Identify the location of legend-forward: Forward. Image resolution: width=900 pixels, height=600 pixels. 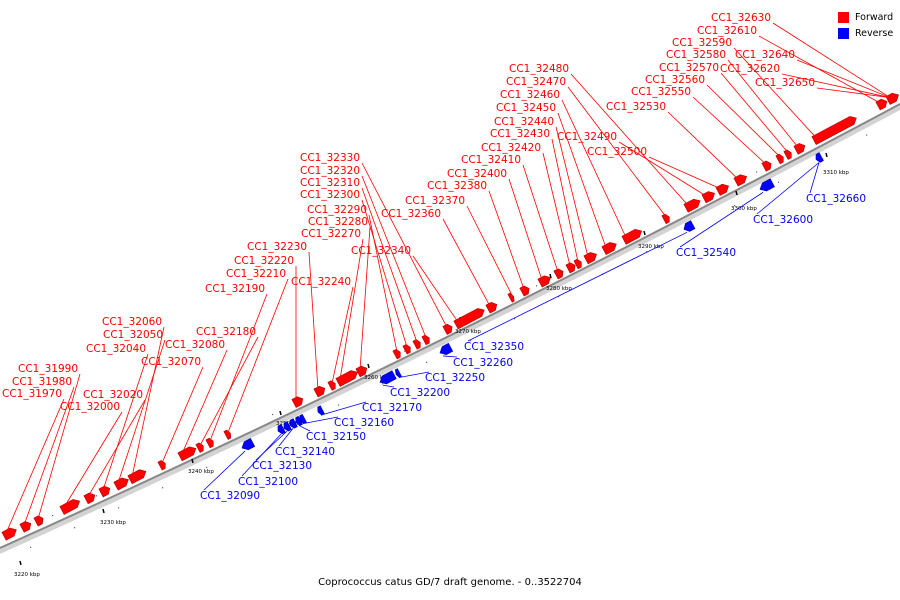
(865, 17).